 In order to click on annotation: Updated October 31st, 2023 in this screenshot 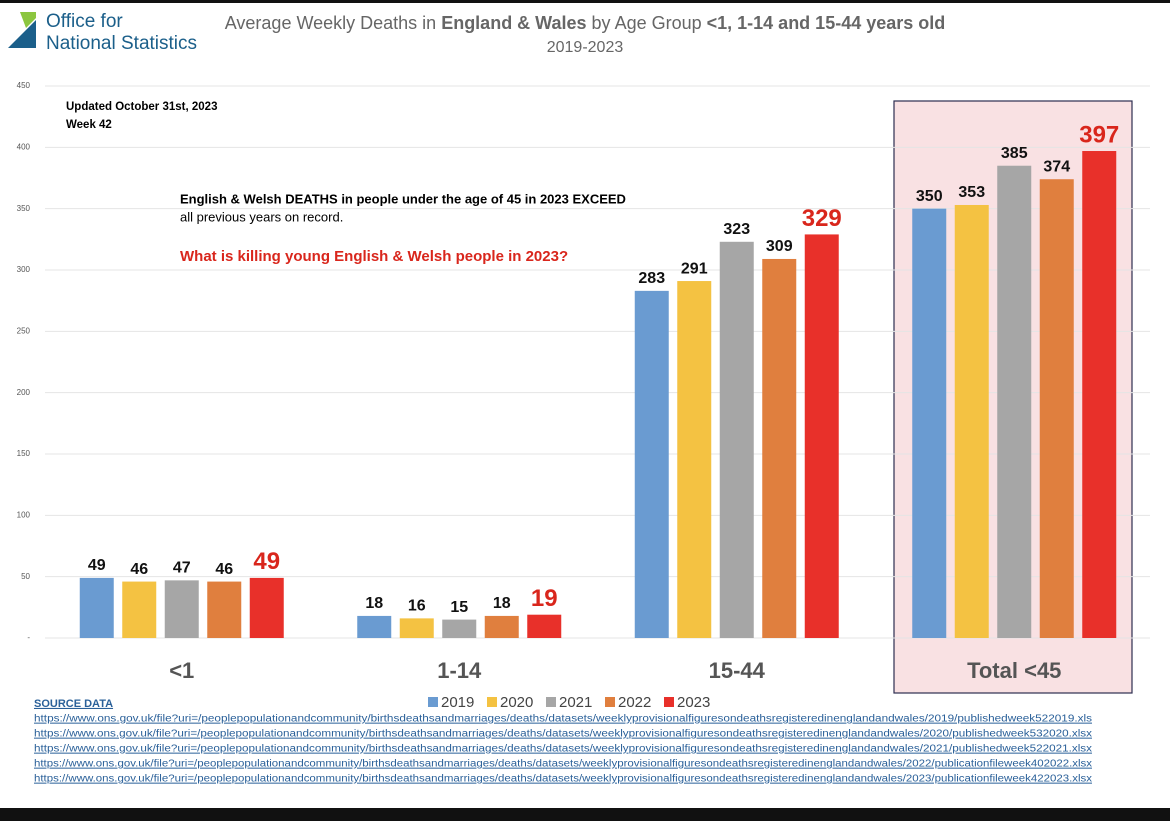, I will do `click(141, 107)`.